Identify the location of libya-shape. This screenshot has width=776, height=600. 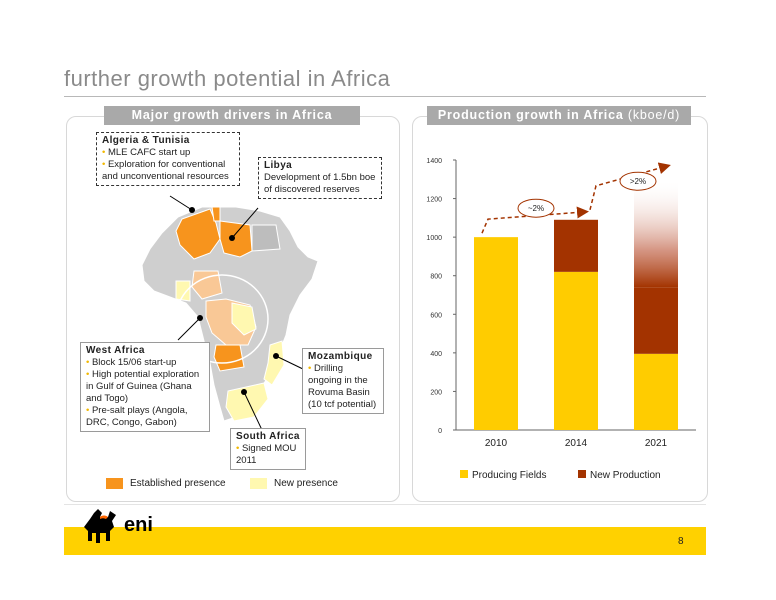
(236, 239).